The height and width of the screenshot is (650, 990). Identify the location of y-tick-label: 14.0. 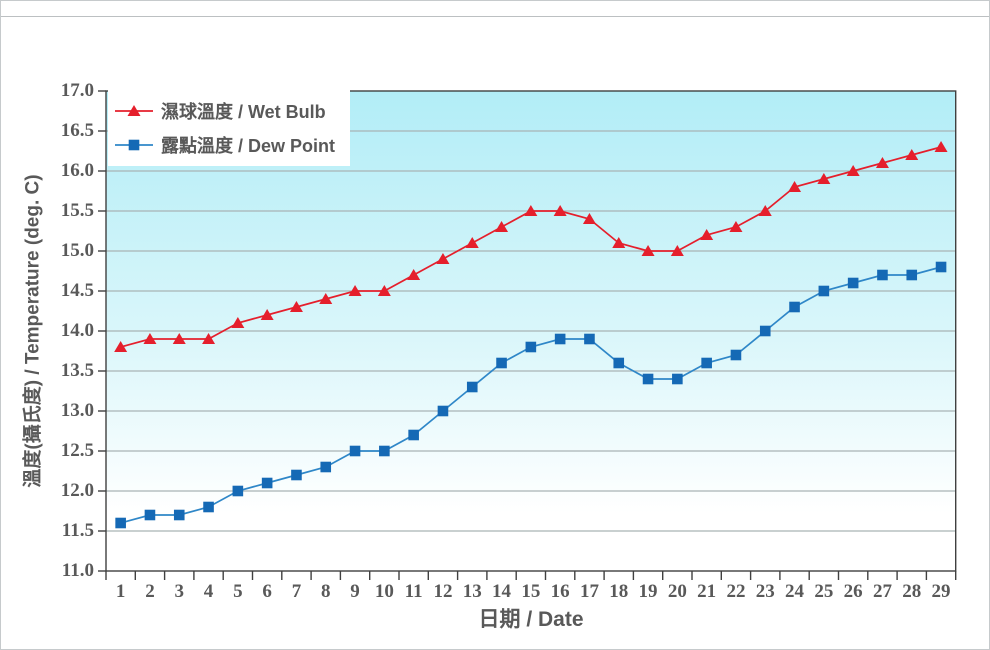
(77, 330).